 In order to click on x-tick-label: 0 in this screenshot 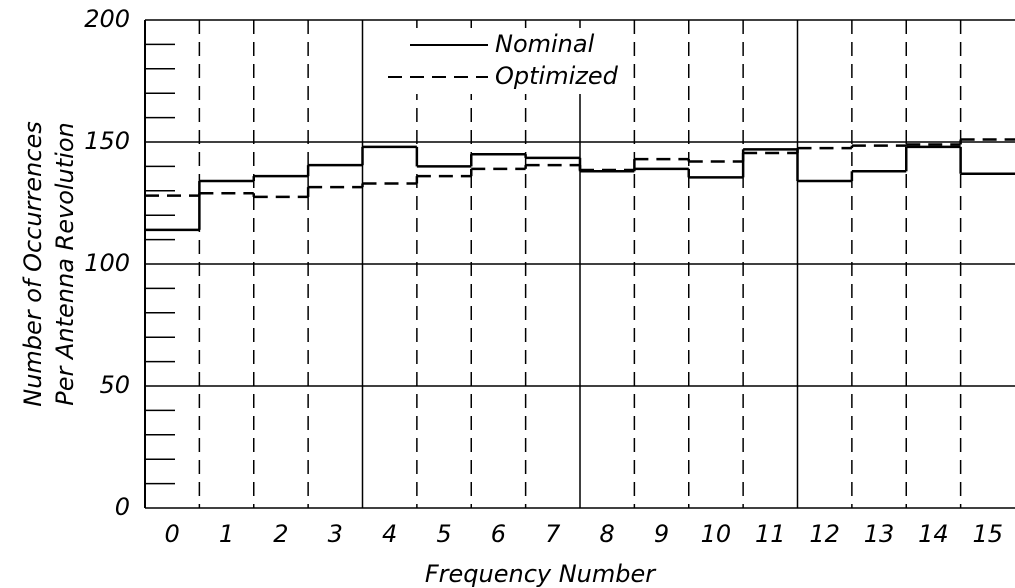, I will do `click(172, 534)`.